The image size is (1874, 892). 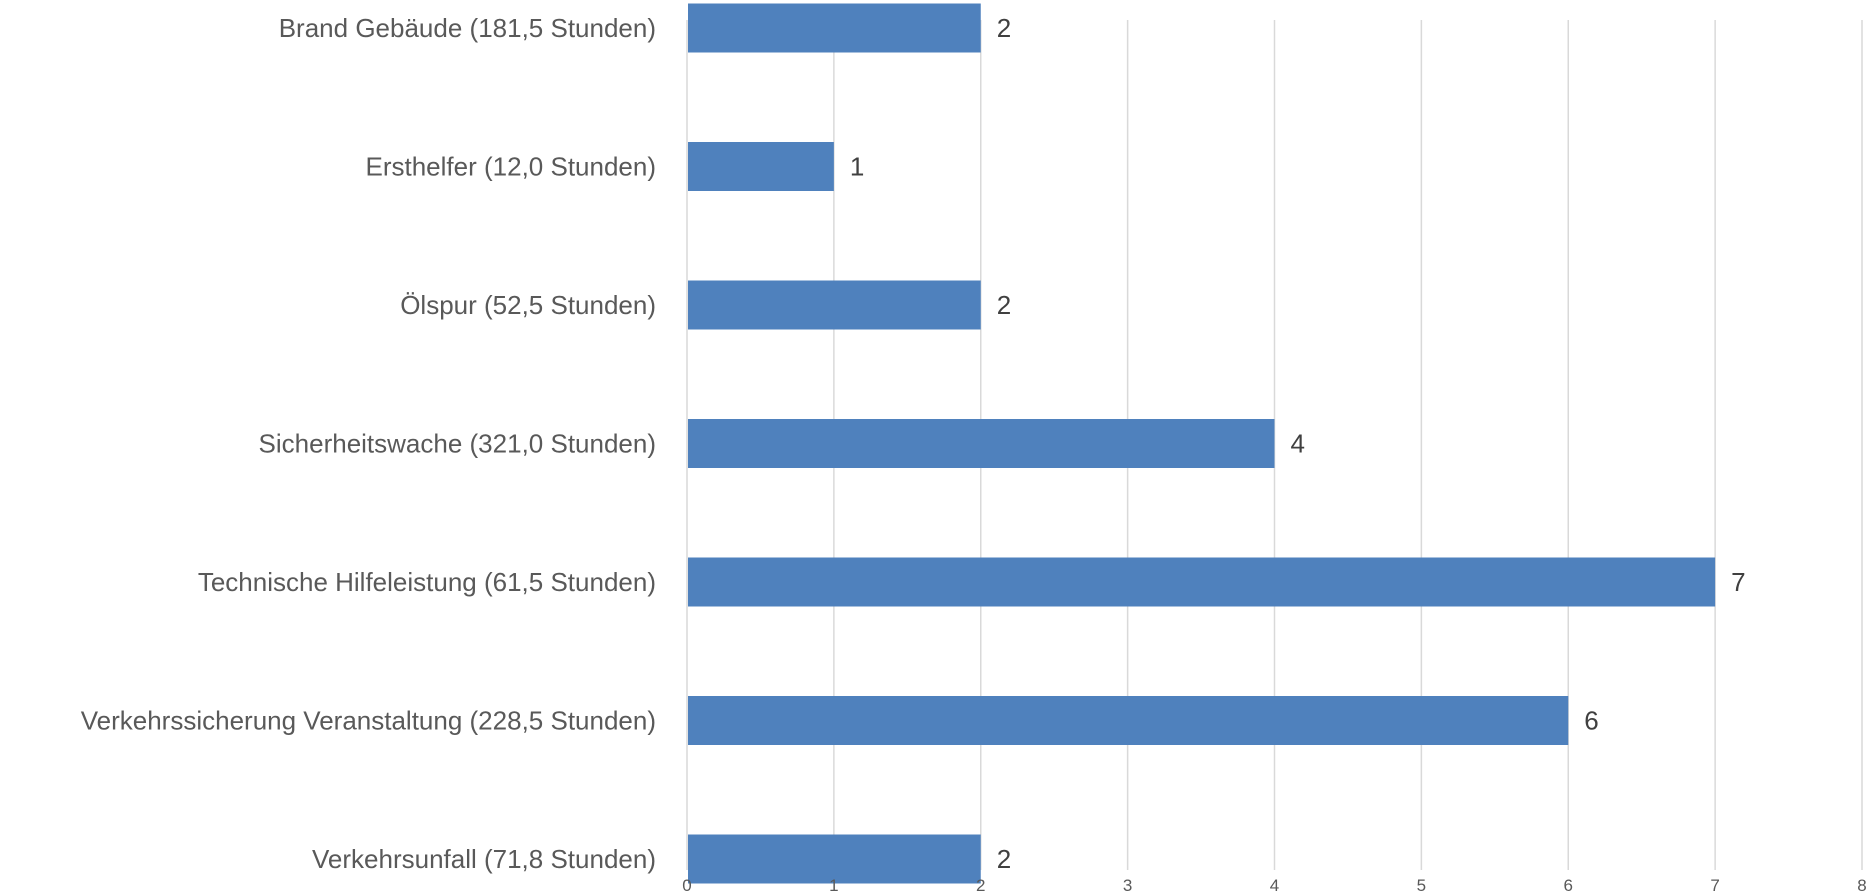 What do you see at coordinates (857, 167) in the screenshot?
I see `data-label: 1` at bounding box center [857, 167].